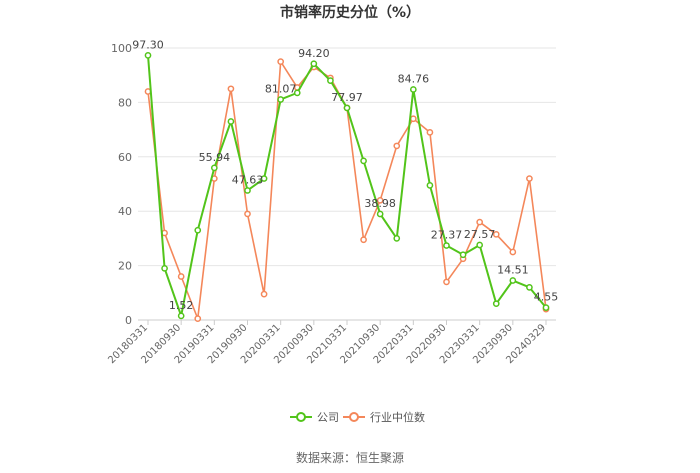 The width and height of the screenshot is (700, 473). Describe the element at coordinates (128, 320) in the screenshot. I see `y-tick-label: 0` at that location.